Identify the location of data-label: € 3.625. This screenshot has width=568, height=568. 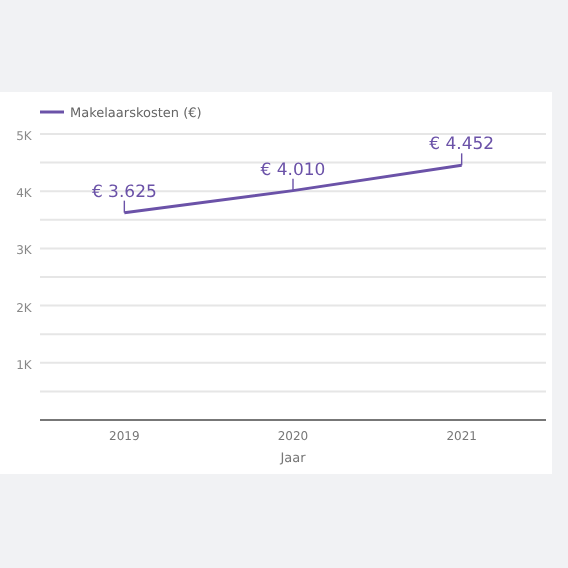
(124, 192).